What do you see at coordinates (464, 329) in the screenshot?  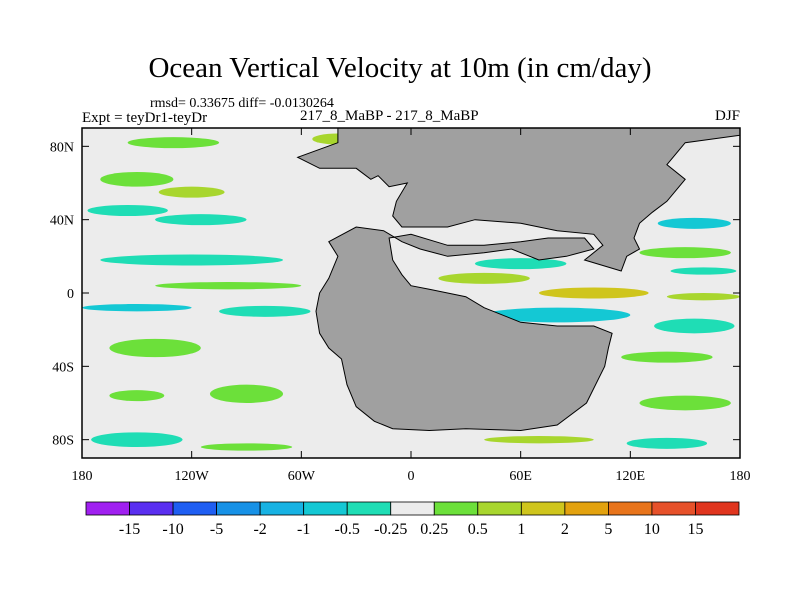 I see `southern-continent` at bounding box center [464, 329].